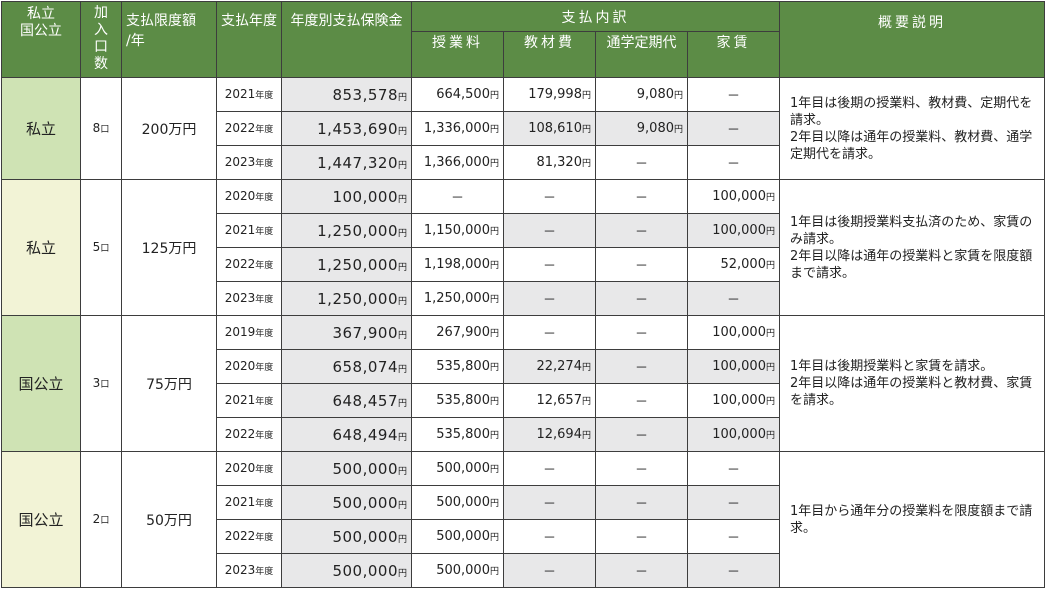 Image resolution: width=1045 pixels, height=616 pixels. I want to click on header-rent: 家賃, so click(733, 54).